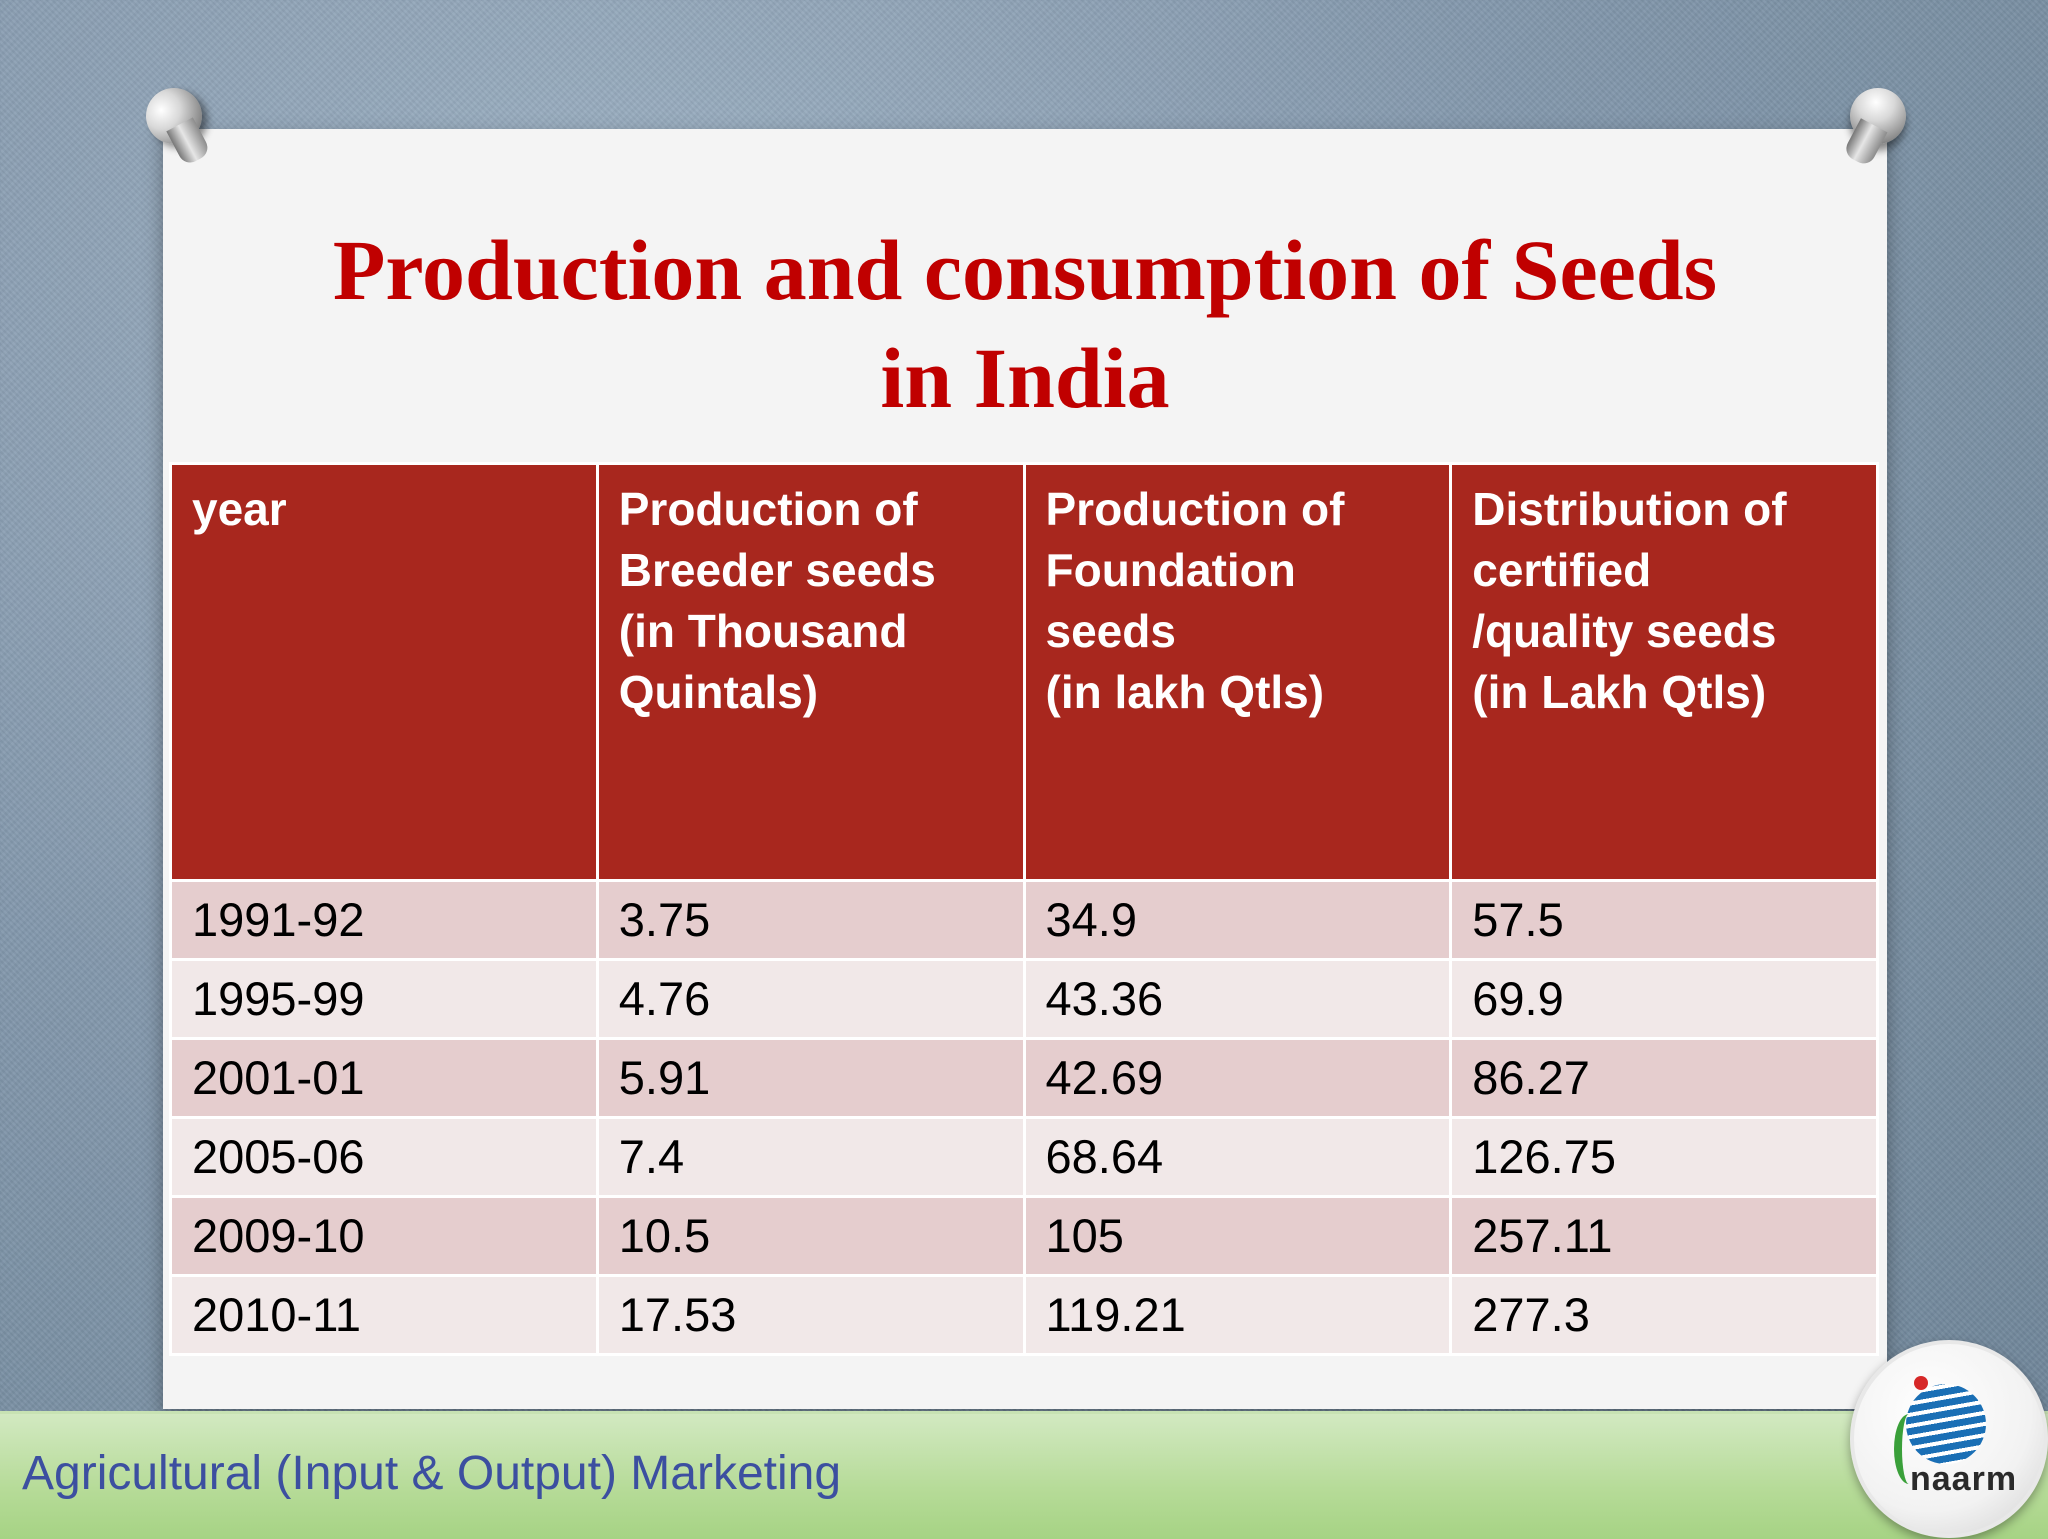 The image size is (2048, 1539). Describe the element at coordinates (718, 692) in the screenshot. I see `header-line: Quintals)` at that location.